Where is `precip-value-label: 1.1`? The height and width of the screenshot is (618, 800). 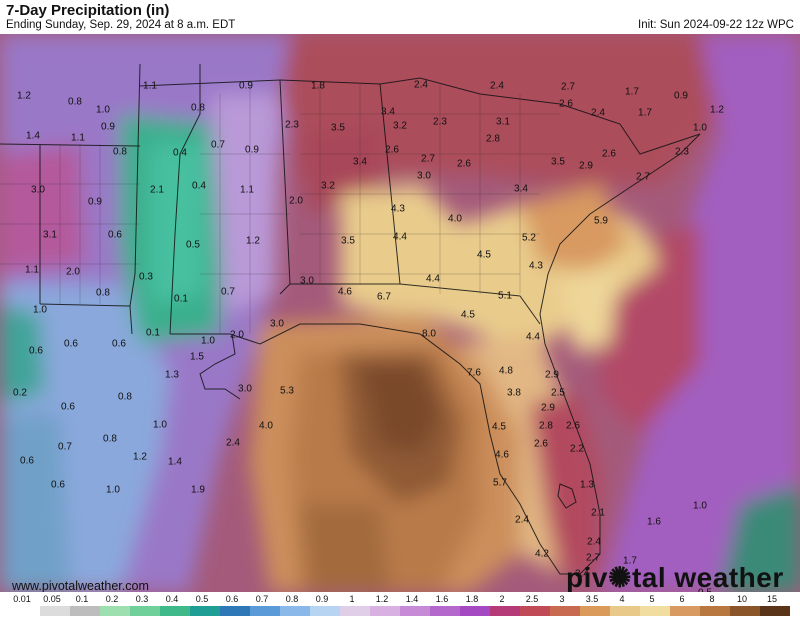 precip-value-label: 1.1 is located at coordinates (78, 138).